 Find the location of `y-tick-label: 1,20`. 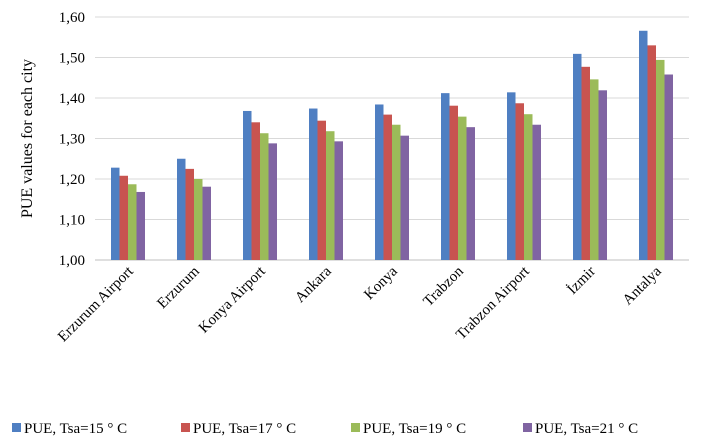

y-tick-label: 1,20 is located at coordinates (72, 180).